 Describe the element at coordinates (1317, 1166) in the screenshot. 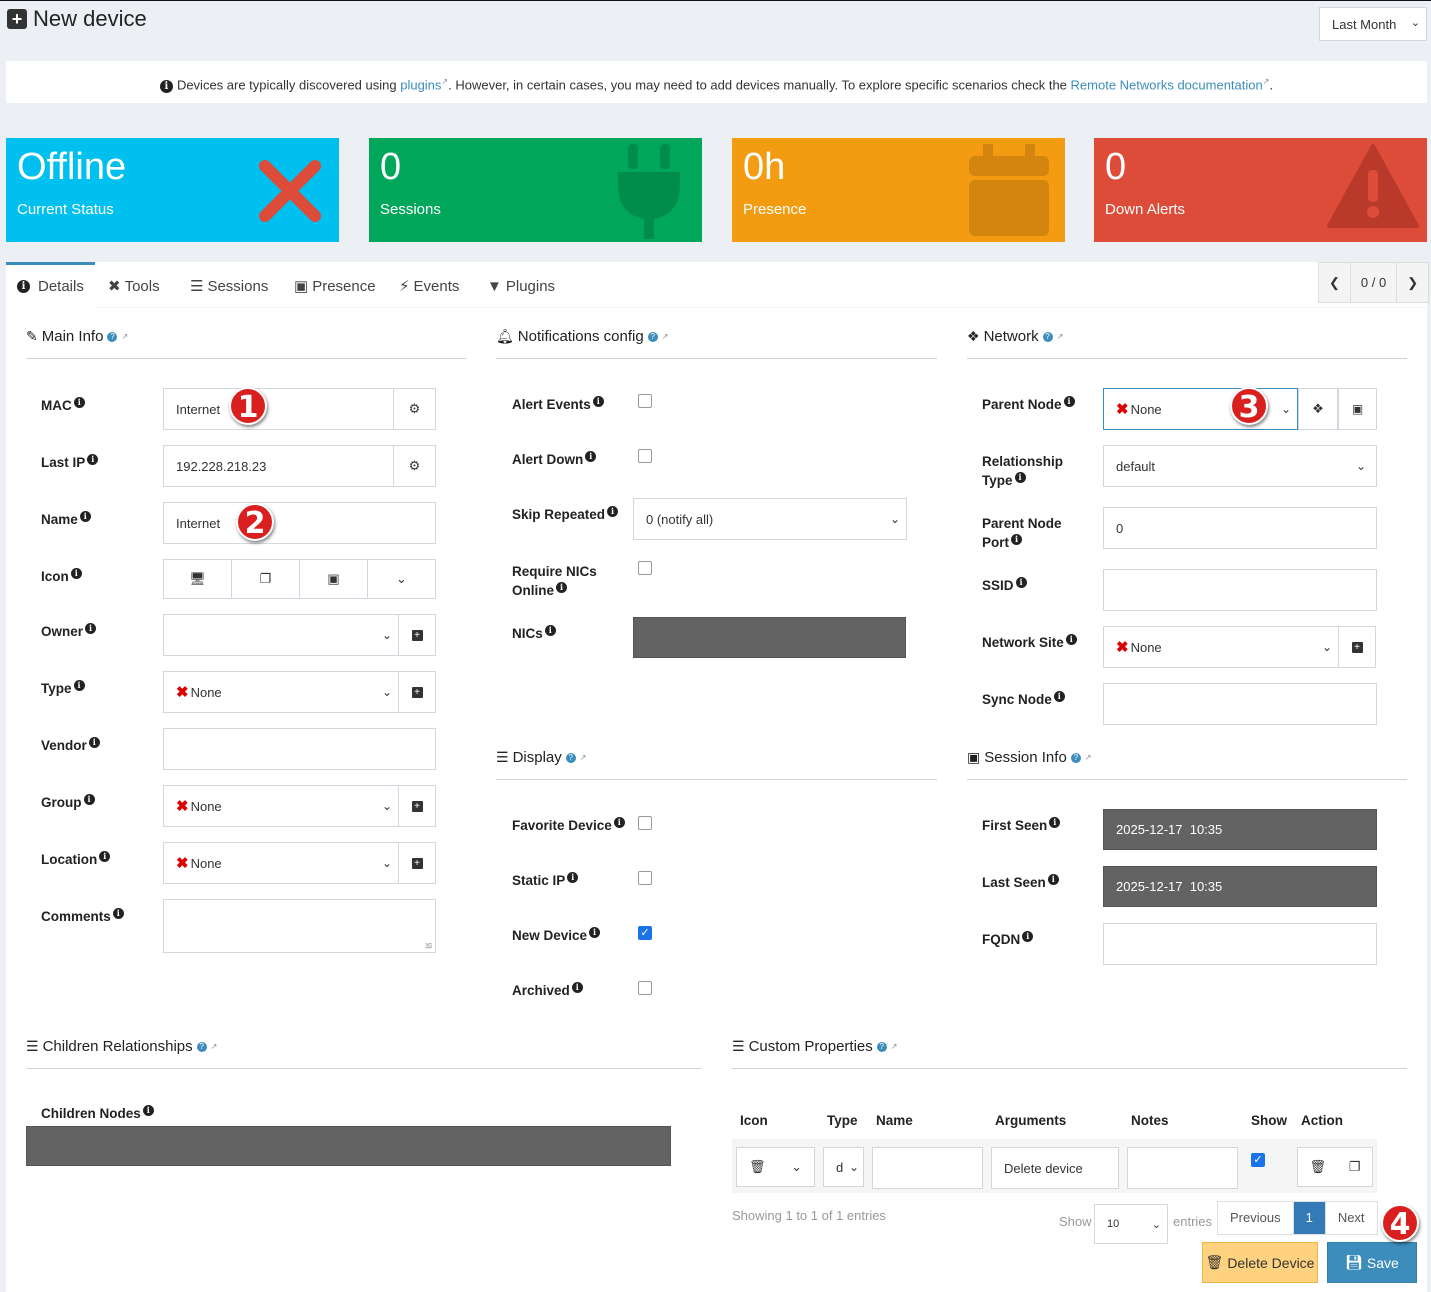

I see `delete-row-icon: 🗑︎` at that location.